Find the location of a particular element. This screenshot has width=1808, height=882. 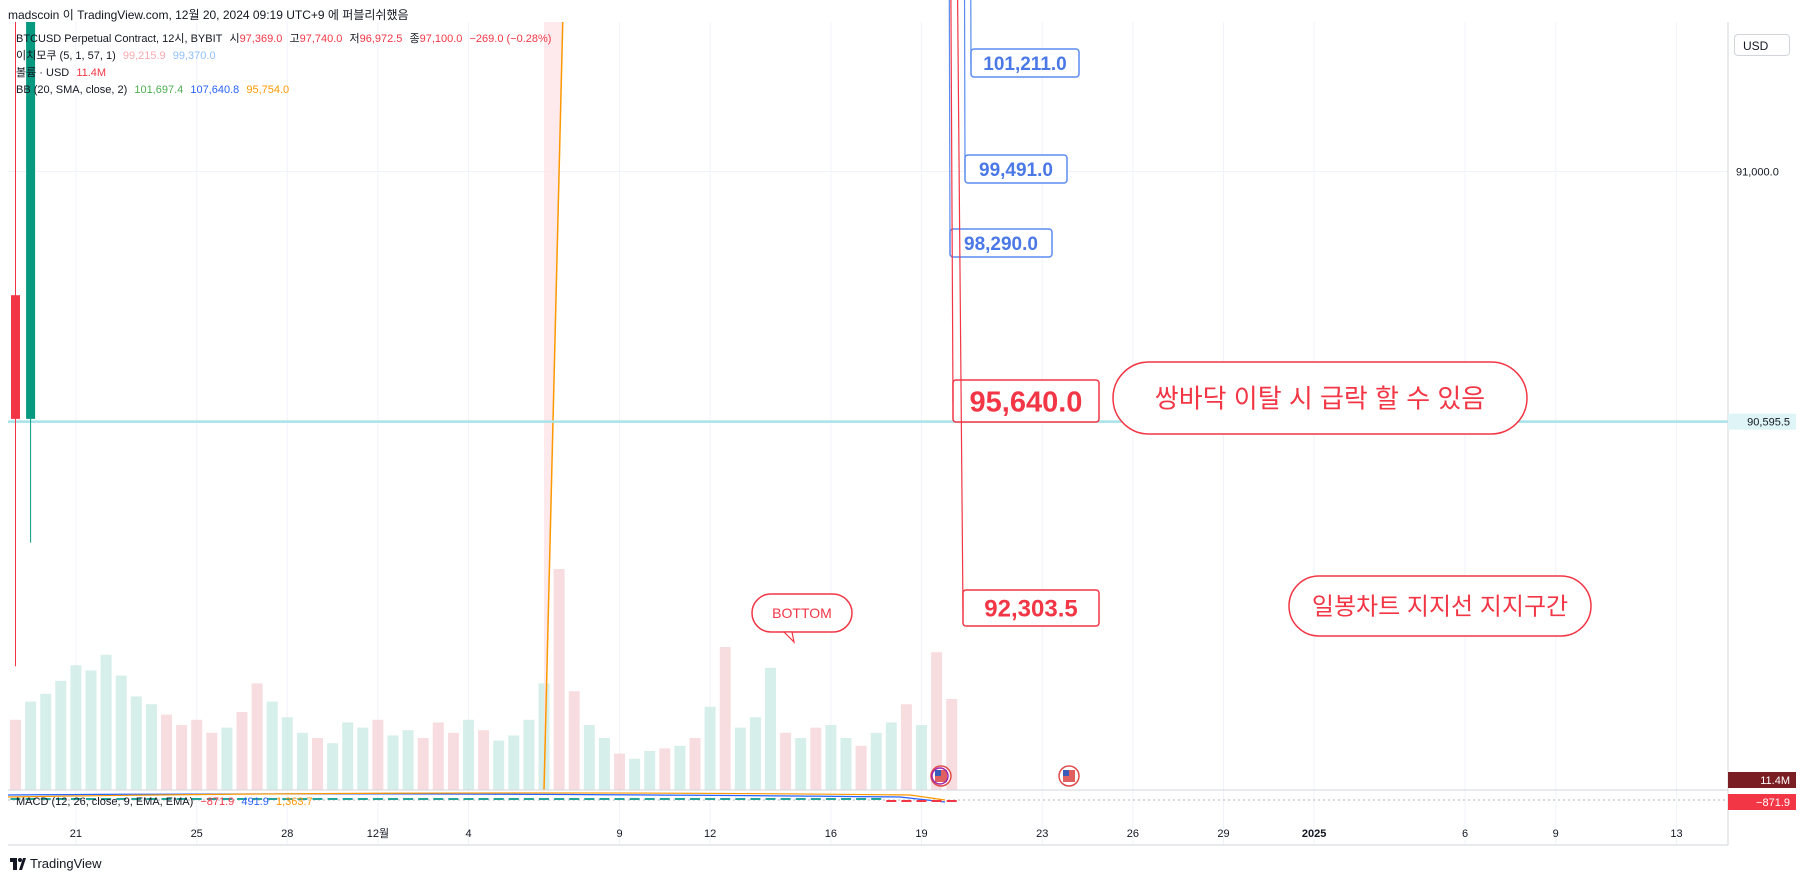

ohlc-open: 97,369.0 is located at coordinates (261, 39).